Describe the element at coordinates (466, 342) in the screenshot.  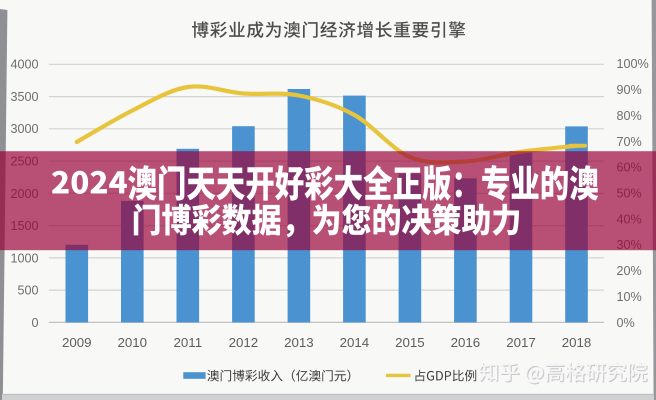
I see `svg-text: 2016` at that location.